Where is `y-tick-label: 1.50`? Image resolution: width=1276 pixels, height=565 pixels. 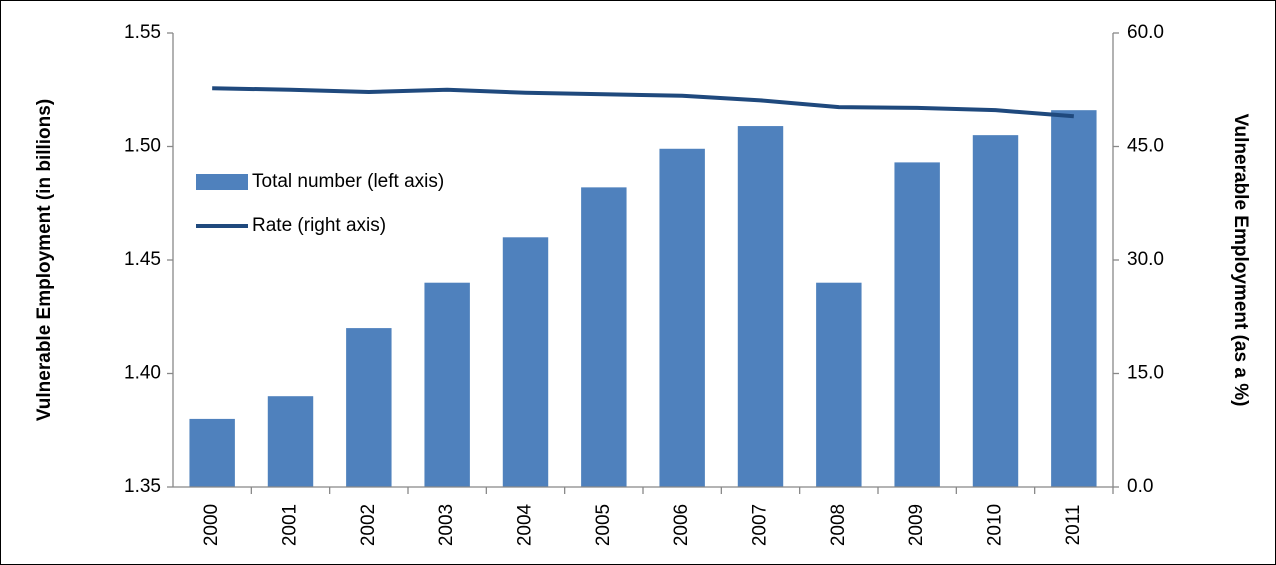 y-tick-label: 1.50 is located at coordinates (142, 146).